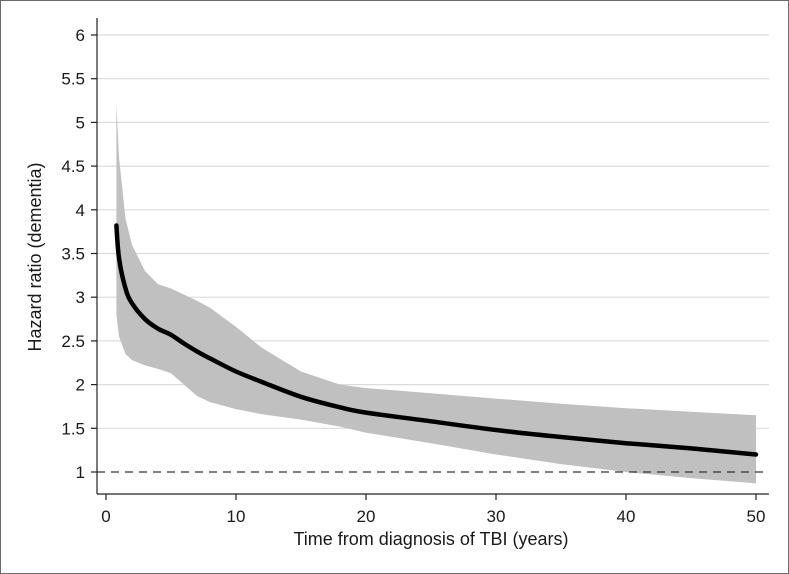 This screenshot has width=789, height=574. I want to click on x-tick-label: 20, so click(366, 516).